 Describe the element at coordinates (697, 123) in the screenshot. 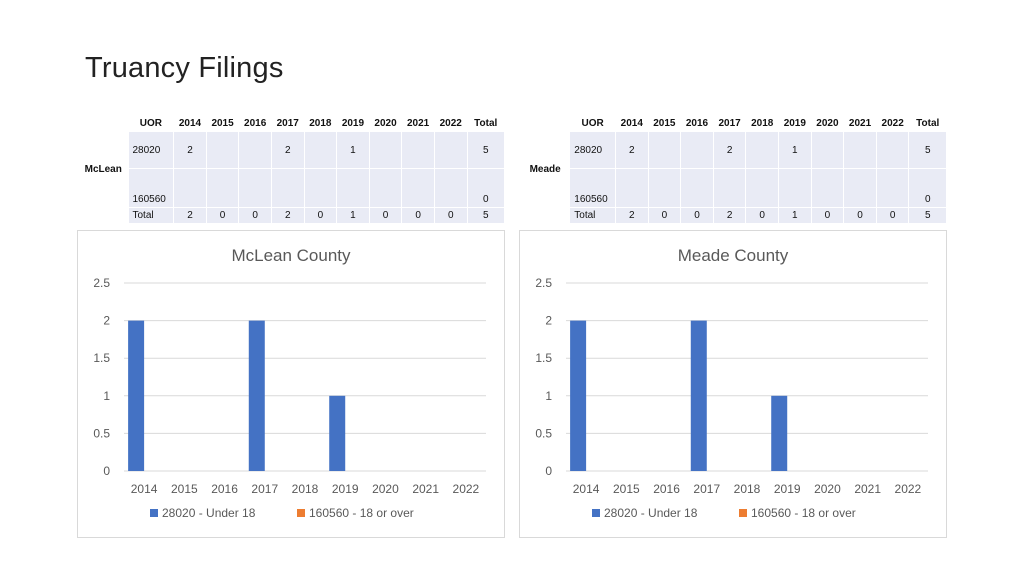

I see `header-cell: 2016` at that location.